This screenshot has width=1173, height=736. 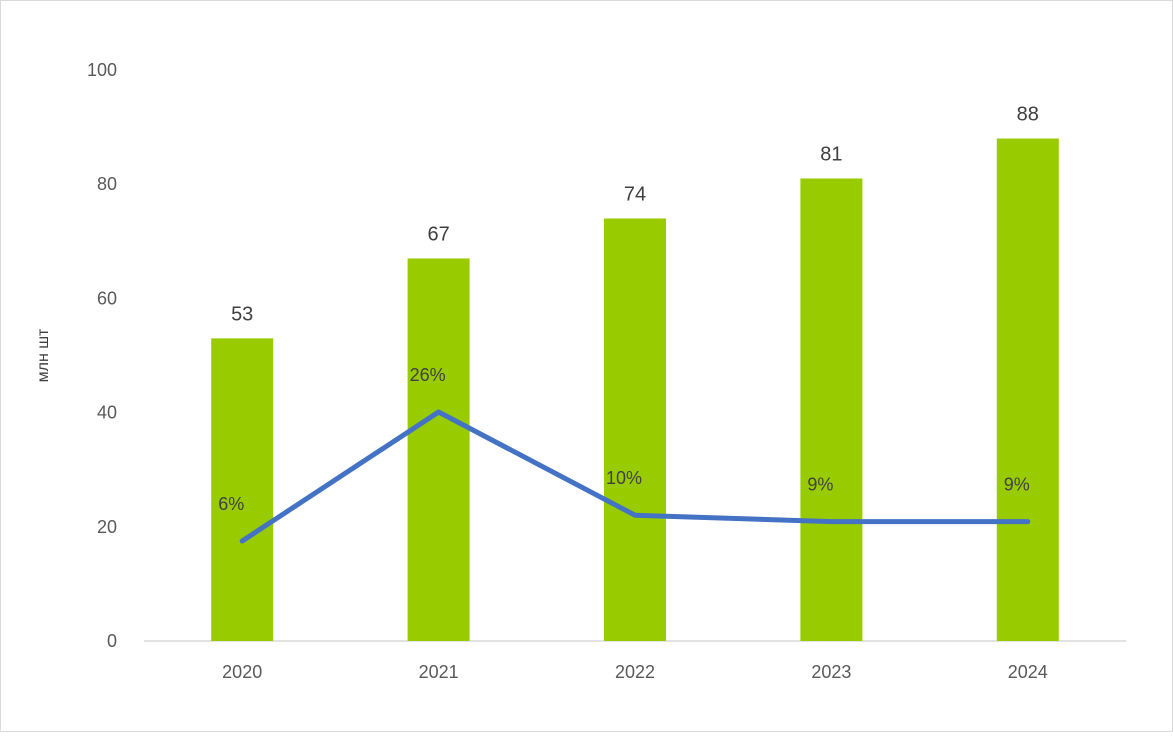 What do you see at coordinates (428, 375) in the screenshot?
I see `line-value-label: 26%` at bounding box center [428, 375].